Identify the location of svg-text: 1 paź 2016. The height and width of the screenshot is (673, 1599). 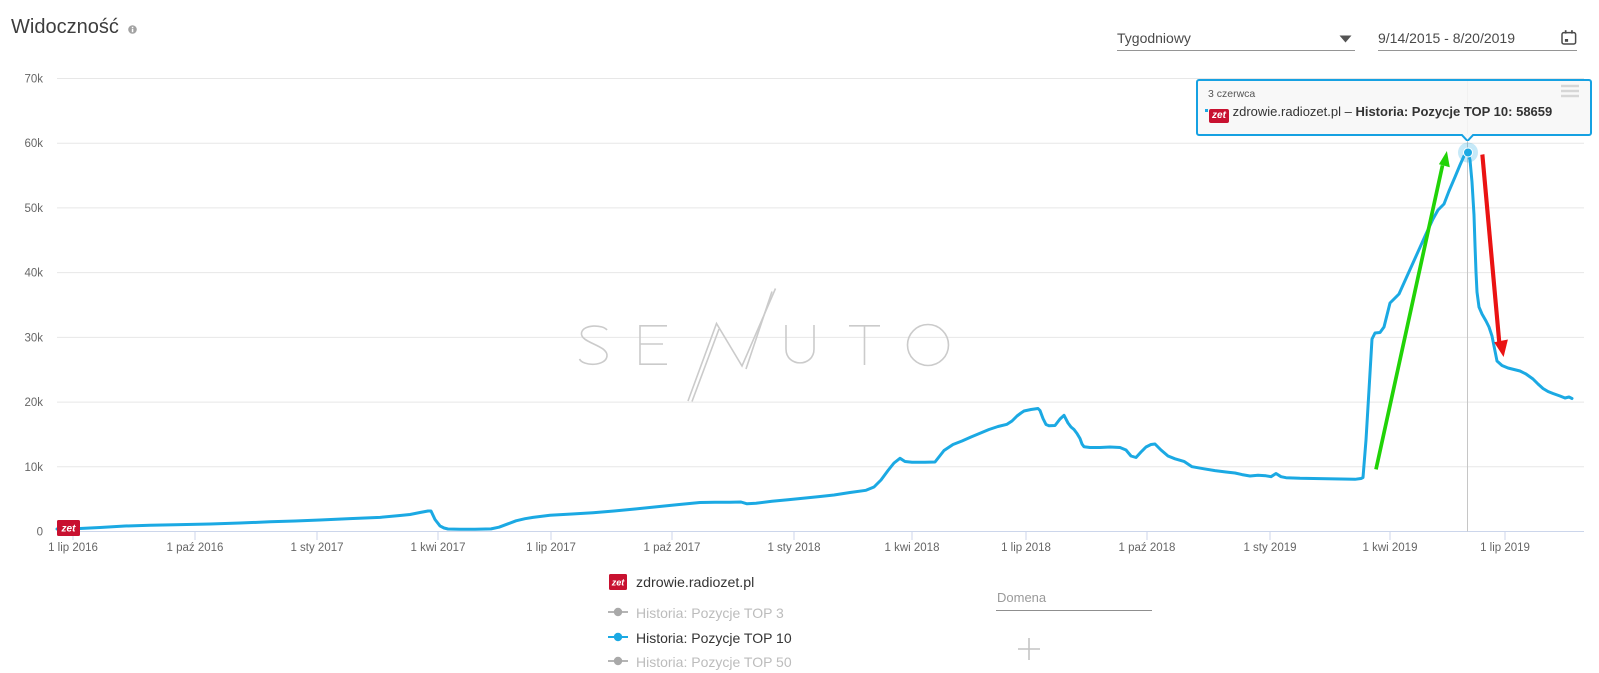
(195, 548).